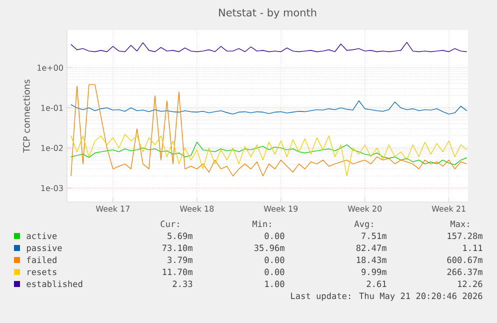 The width and height of the screenshot is (497, 323). Describe the element at coordinates (182, 284) in the screenshot. I see `text: 2.33` at that location.